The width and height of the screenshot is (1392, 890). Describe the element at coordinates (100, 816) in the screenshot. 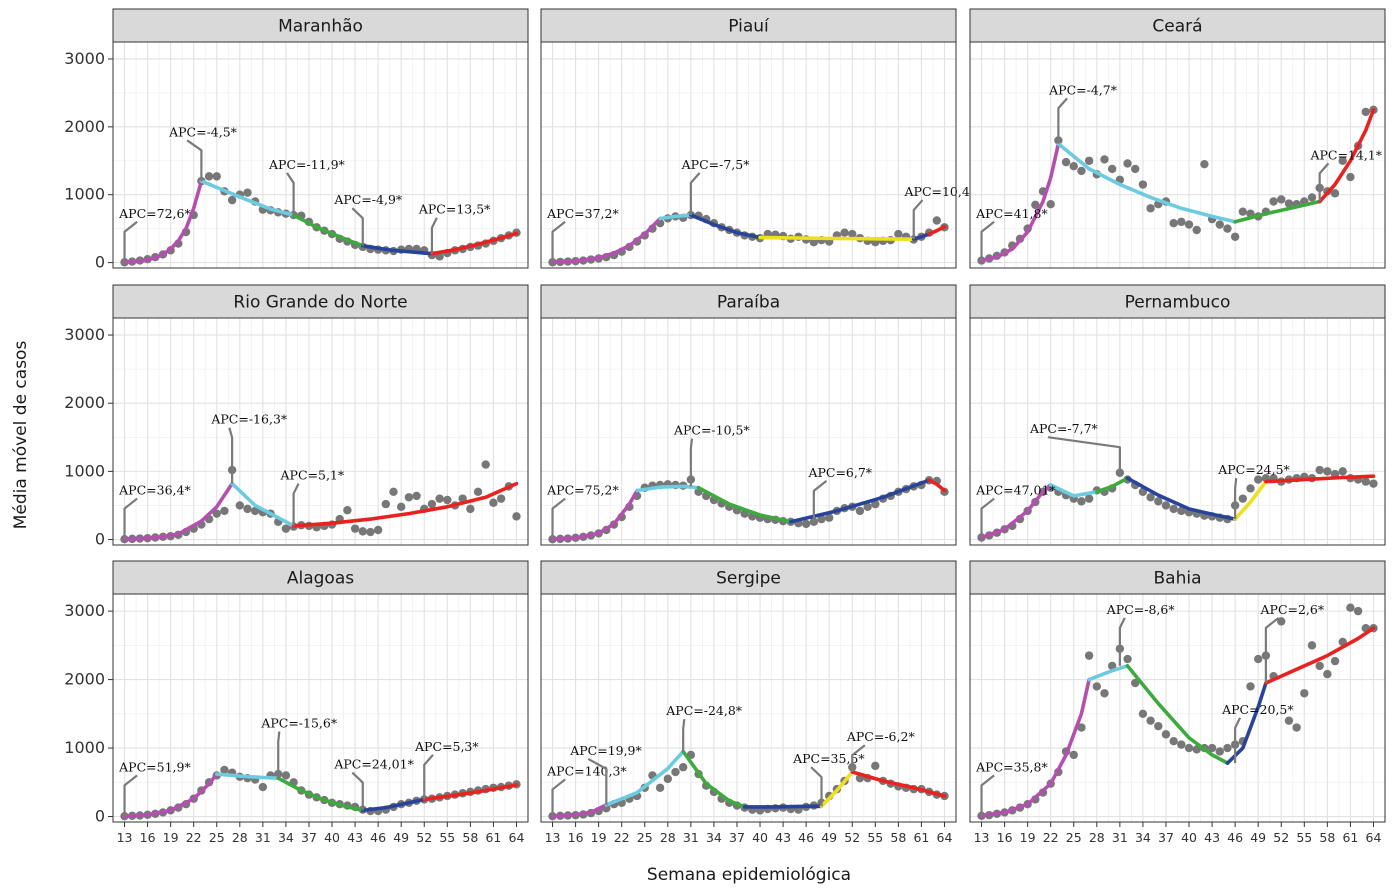

I see `y-tick-label: 0` at that location.